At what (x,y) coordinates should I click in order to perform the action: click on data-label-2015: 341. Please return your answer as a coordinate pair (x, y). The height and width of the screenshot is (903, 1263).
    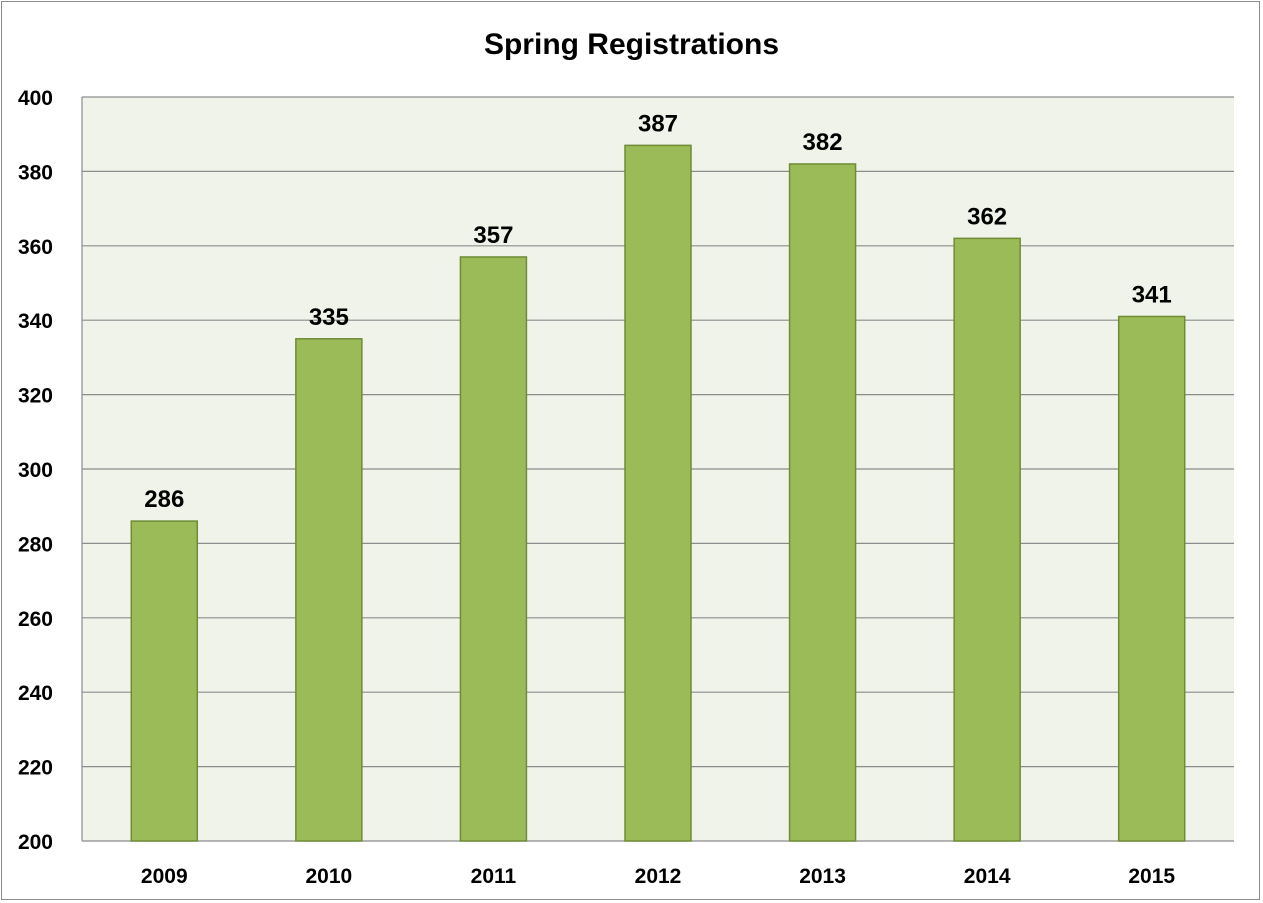
    Looking at the image, I should click on (1152, 294).